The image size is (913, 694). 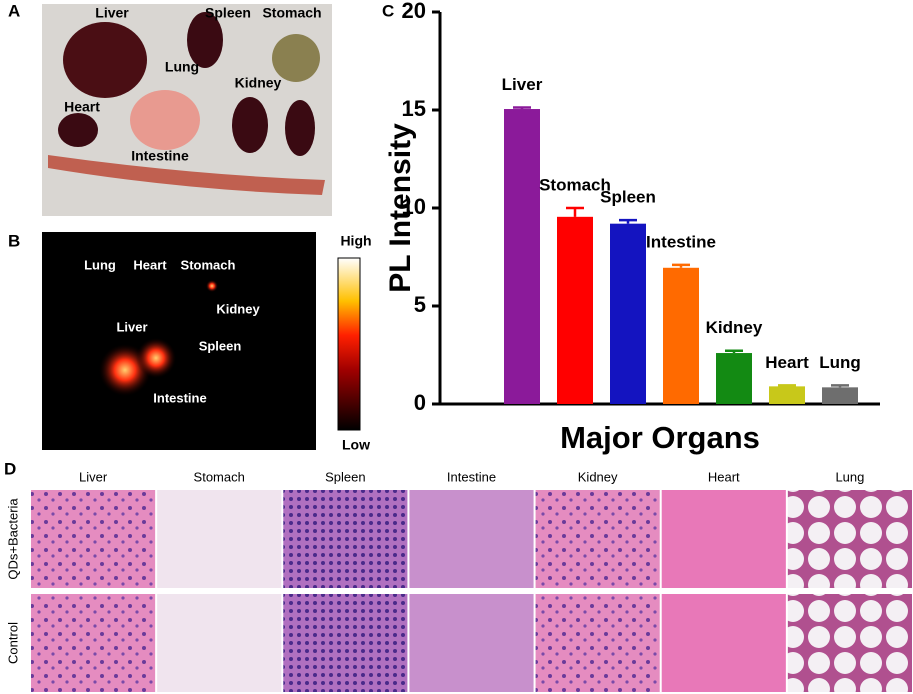 What do you see at coordinates (660, 437) in the screenshot?
I see `x-axis-title: Major Organs` at bounding box center [660, 437].